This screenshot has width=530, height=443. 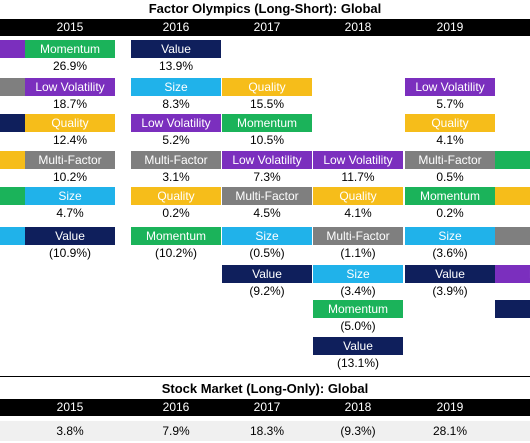 I want to click on factor-cell-2014-momentum: ntum%, so click(x=12, y=206).